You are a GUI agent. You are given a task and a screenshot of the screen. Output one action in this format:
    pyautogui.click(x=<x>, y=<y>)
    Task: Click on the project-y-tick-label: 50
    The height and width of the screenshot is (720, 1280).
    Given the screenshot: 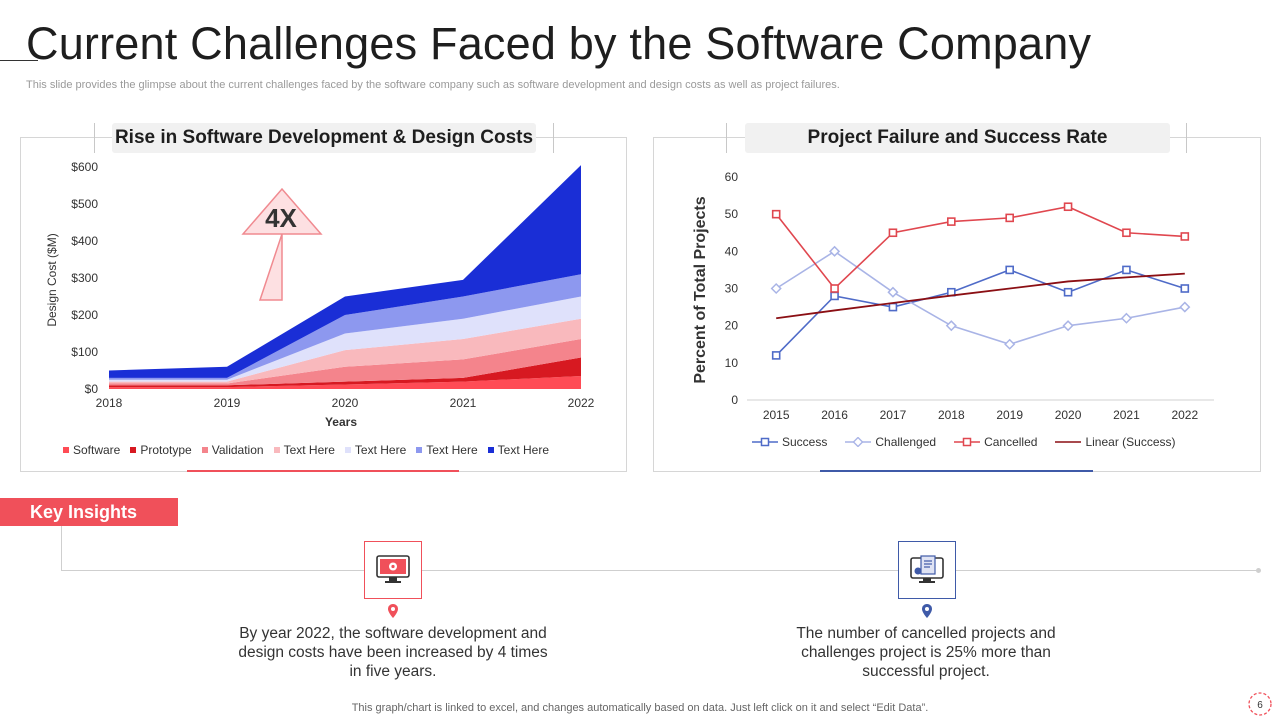 What is the action you would take?
    pyautogui.click(x=732, y=214)
    